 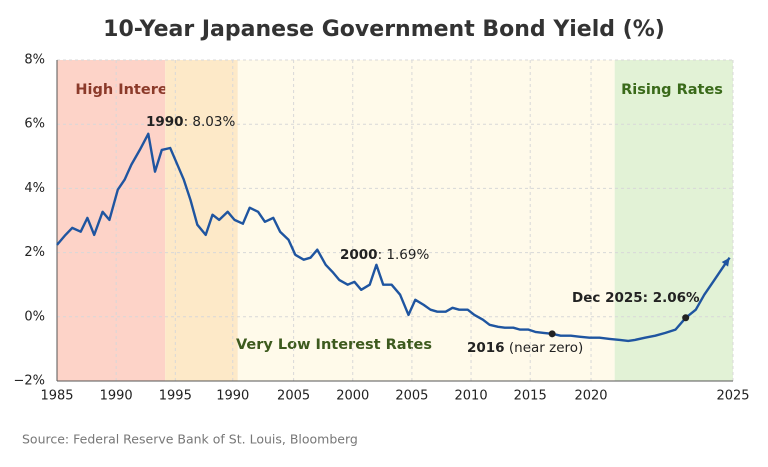 I want to click on annotation: 1990: 8.03%, so click(x=190, y=122).